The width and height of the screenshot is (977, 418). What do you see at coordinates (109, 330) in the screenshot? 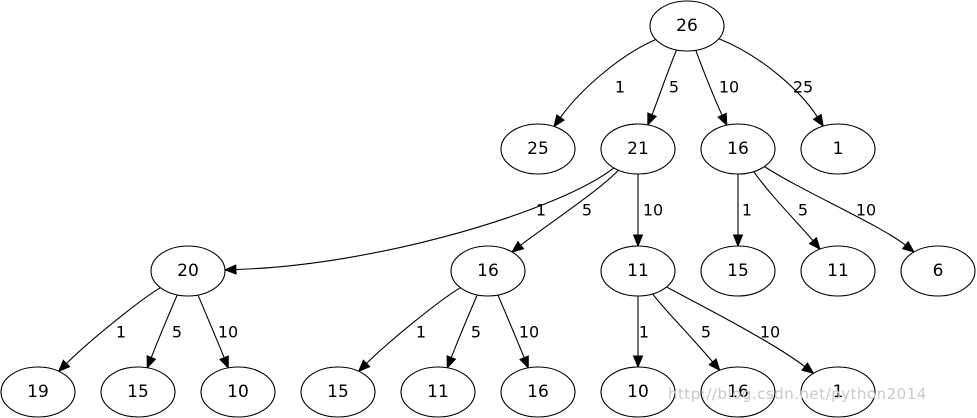
I see `edge-n20-n19: 1` at bounding box center [109, 330].